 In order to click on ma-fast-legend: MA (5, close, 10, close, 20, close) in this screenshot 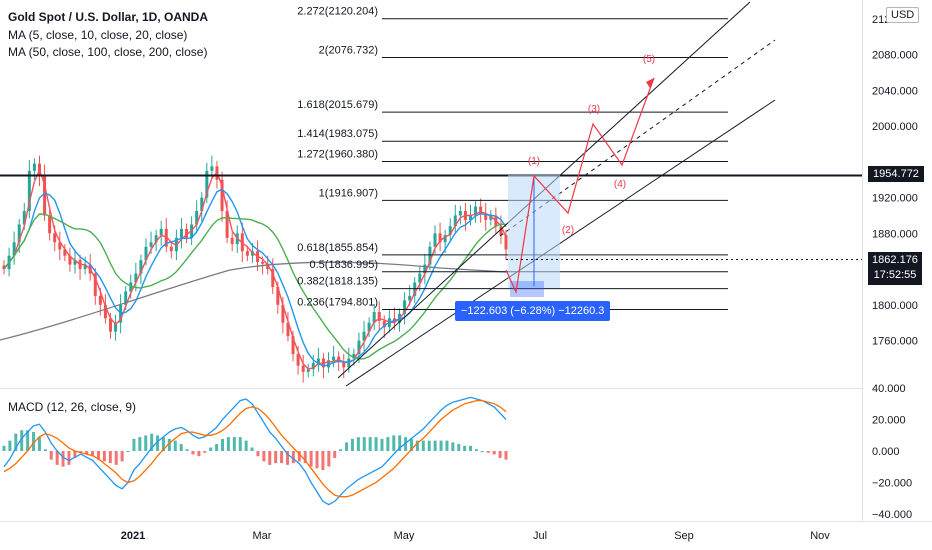, I will do `click(98, 35)`.